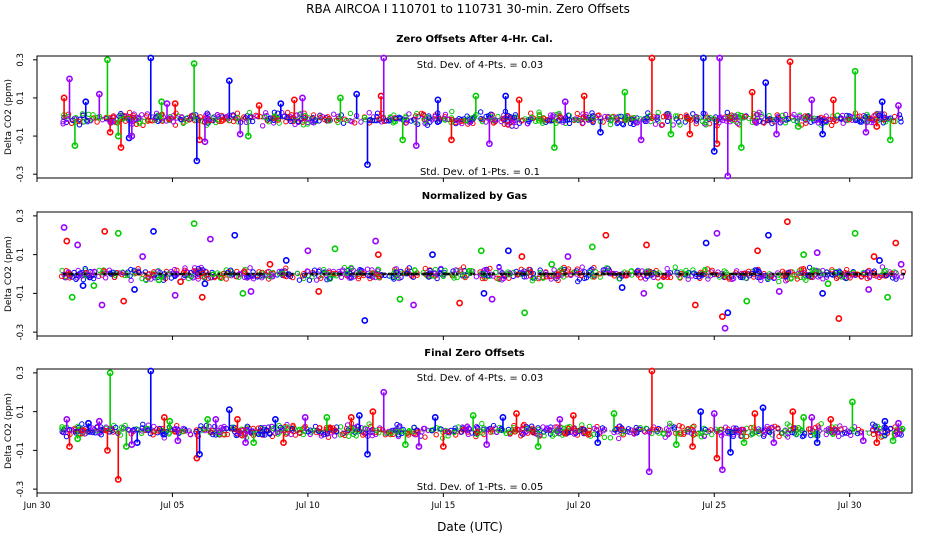 The image size is (936, 540). Describe the element at coordinates (480, 378) in the screenshot. I see `annotation-4pts: Std. Dev. of 4-Pts. = 0.03` at that location.